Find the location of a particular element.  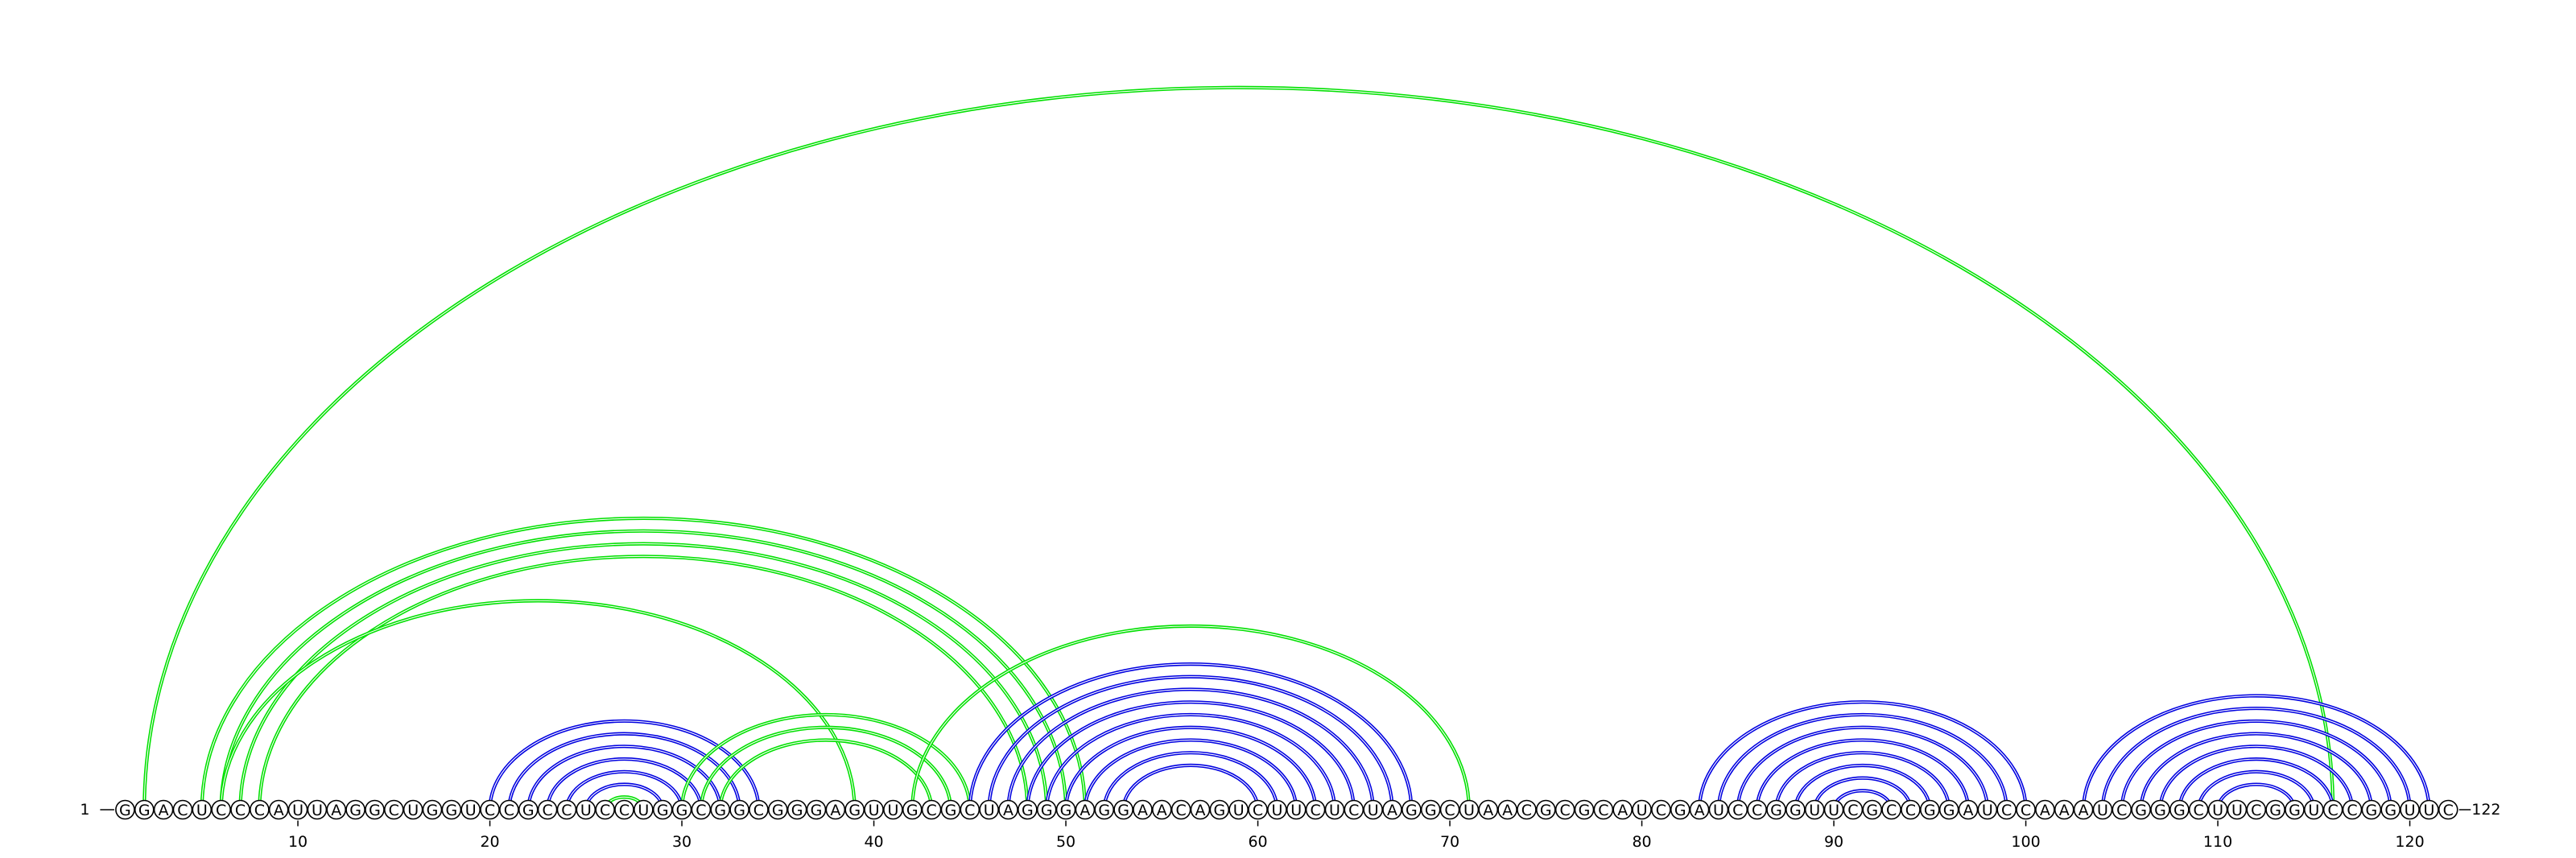

tick-label: 20 is located at coordinates (489, 842).